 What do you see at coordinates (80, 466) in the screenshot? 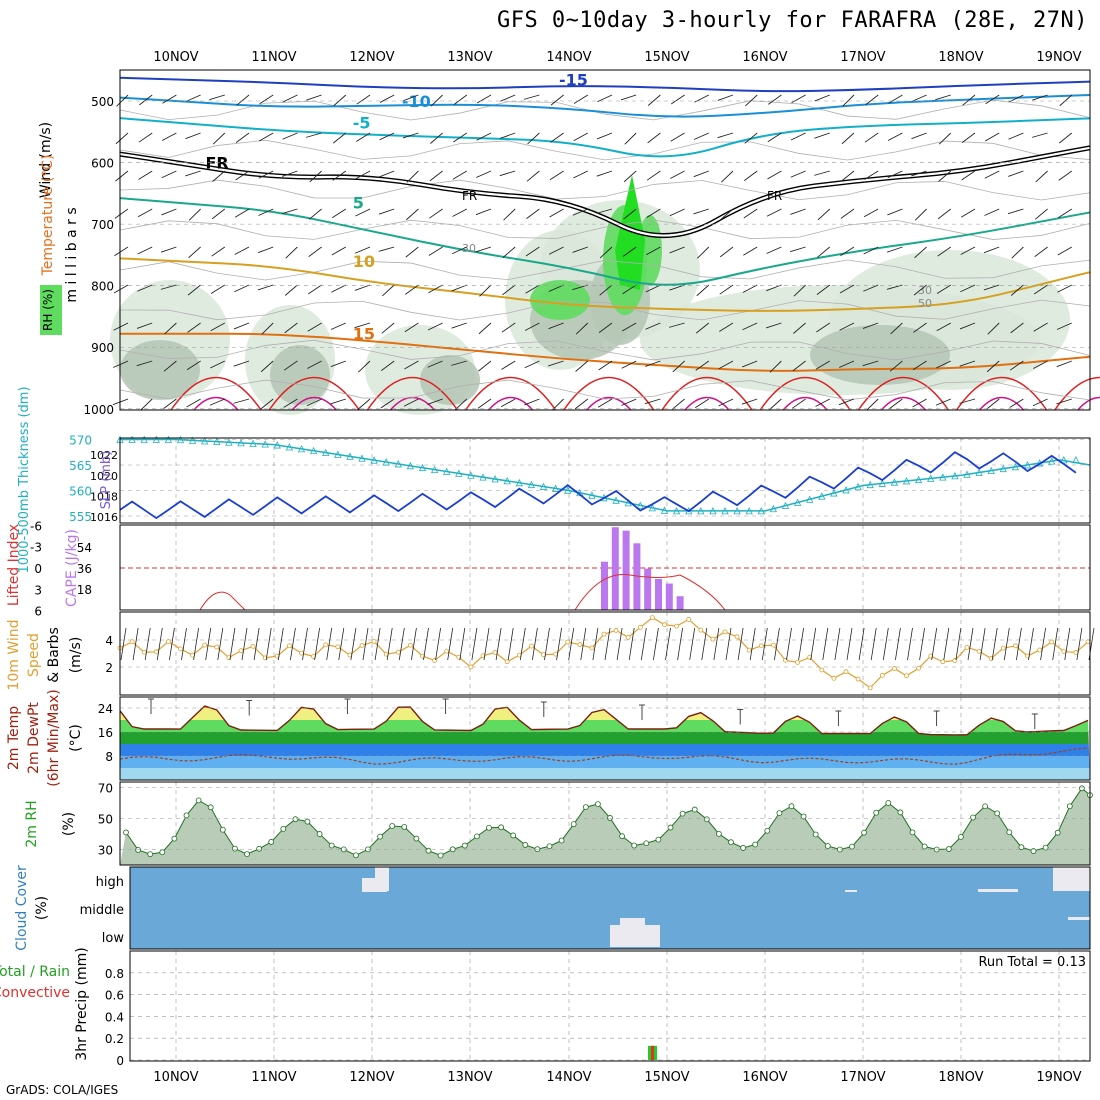
I see `thickness-tick-label: 565` at bounding box center [80, 466].